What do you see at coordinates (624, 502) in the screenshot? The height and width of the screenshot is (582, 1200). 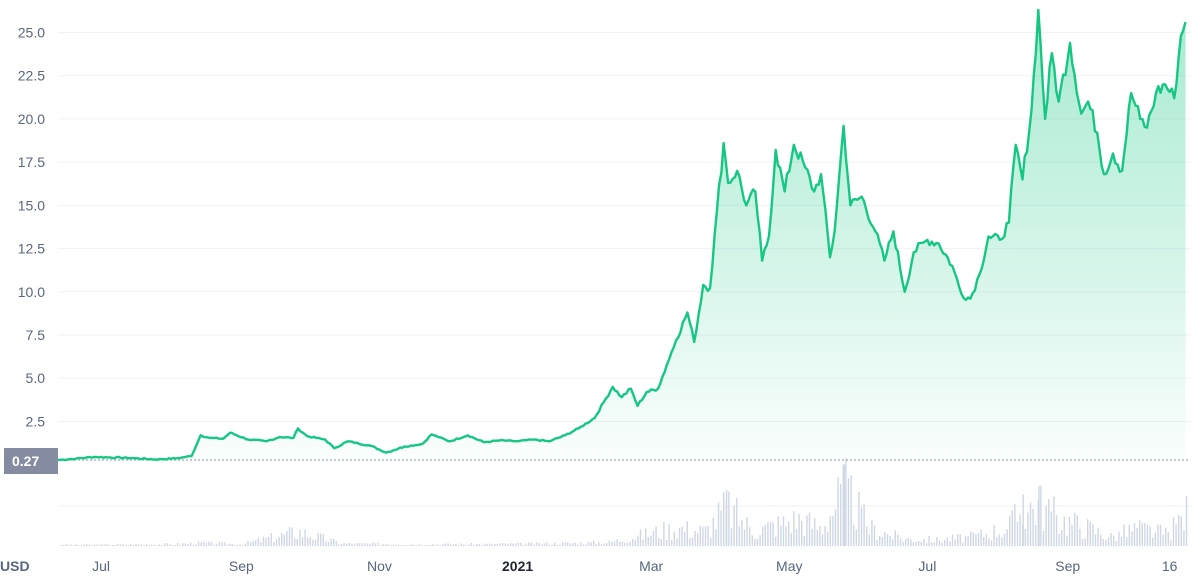 I see `volume-bars` at bounding box center [624, 502].